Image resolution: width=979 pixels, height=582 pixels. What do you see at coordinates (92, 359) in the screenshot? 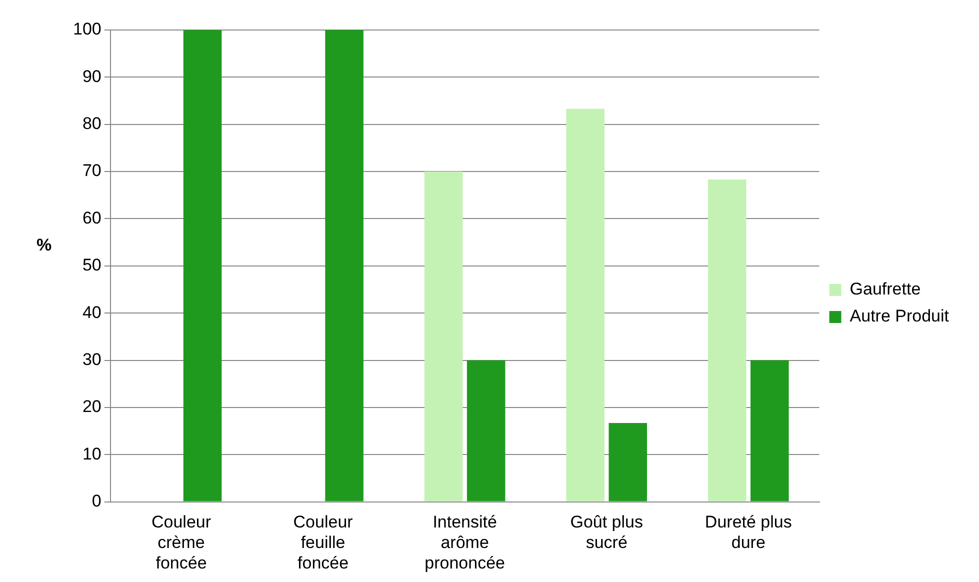
I see `y-tick-label: 30` at bounding box center [92, 359].